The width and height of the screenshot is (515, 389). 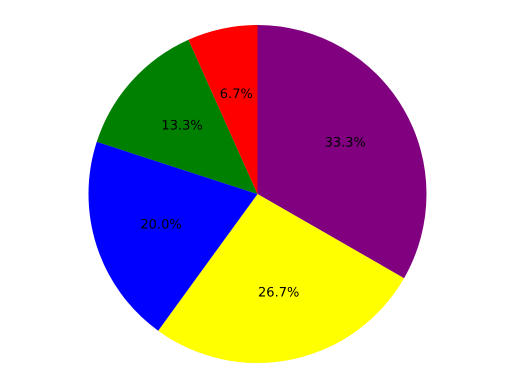 I want to click on data-label: 26.7%, so click(x=279, y=293).